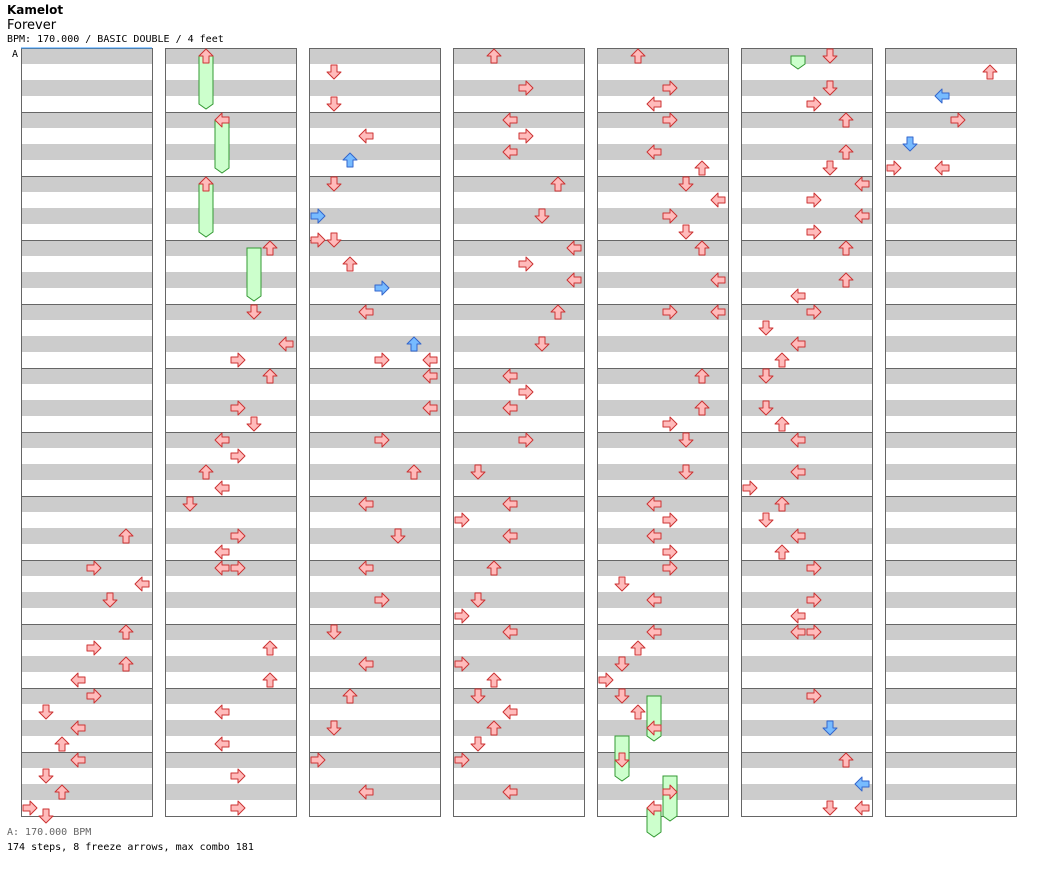 The image size is (1040, 876). I want to click on footer-bpm: A: 170.000 BPM, so click(49, 832).